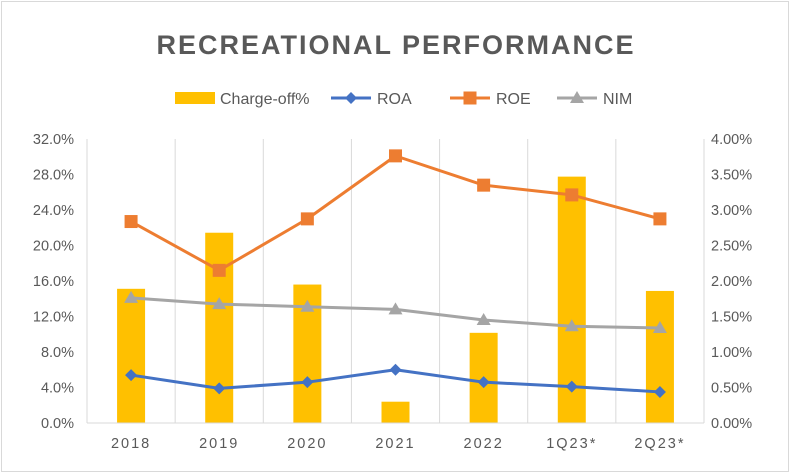  Describe the element at coordinates (731, 353) in the screenshot. I see `right-tick-label: 1.00%` at that location.